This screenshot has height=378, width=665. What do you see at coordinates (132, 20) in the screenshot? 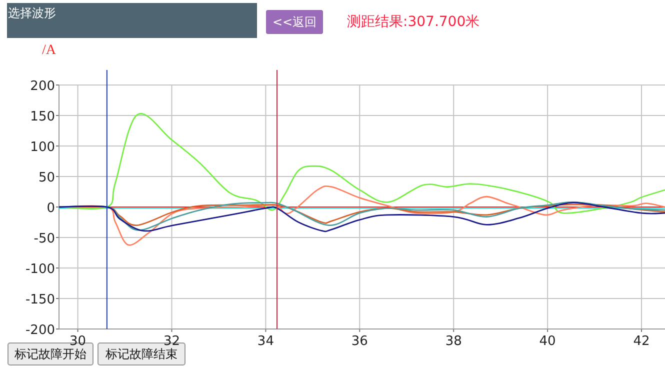
I see `dropdown: 选择波形` at bounding box center [132, 20].